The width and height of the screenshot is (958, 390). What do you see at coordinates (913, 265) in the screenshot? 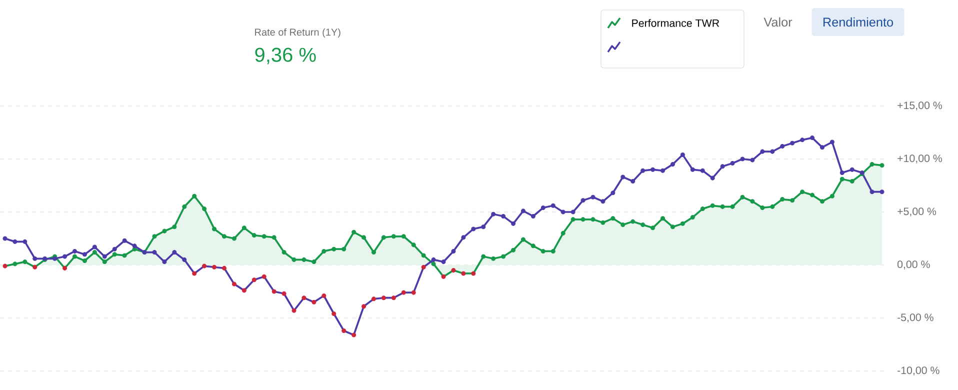
I see `y-tick-label: 0,00 %` at bounding box center [913, 265].